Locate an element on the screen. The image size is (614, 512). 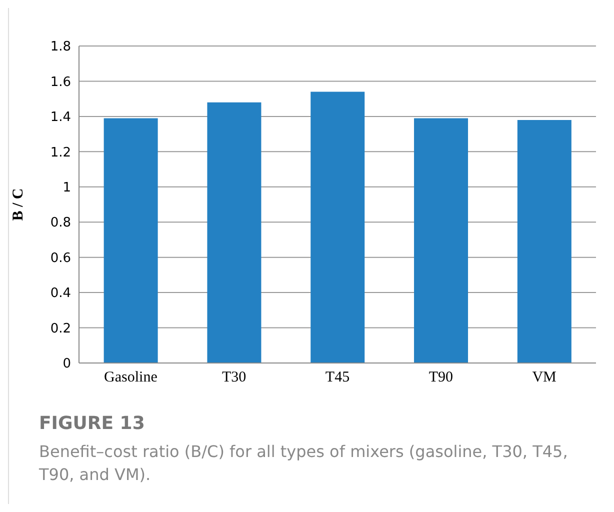
y-tick-label: 0.8 is located at coordinates (60, 223).